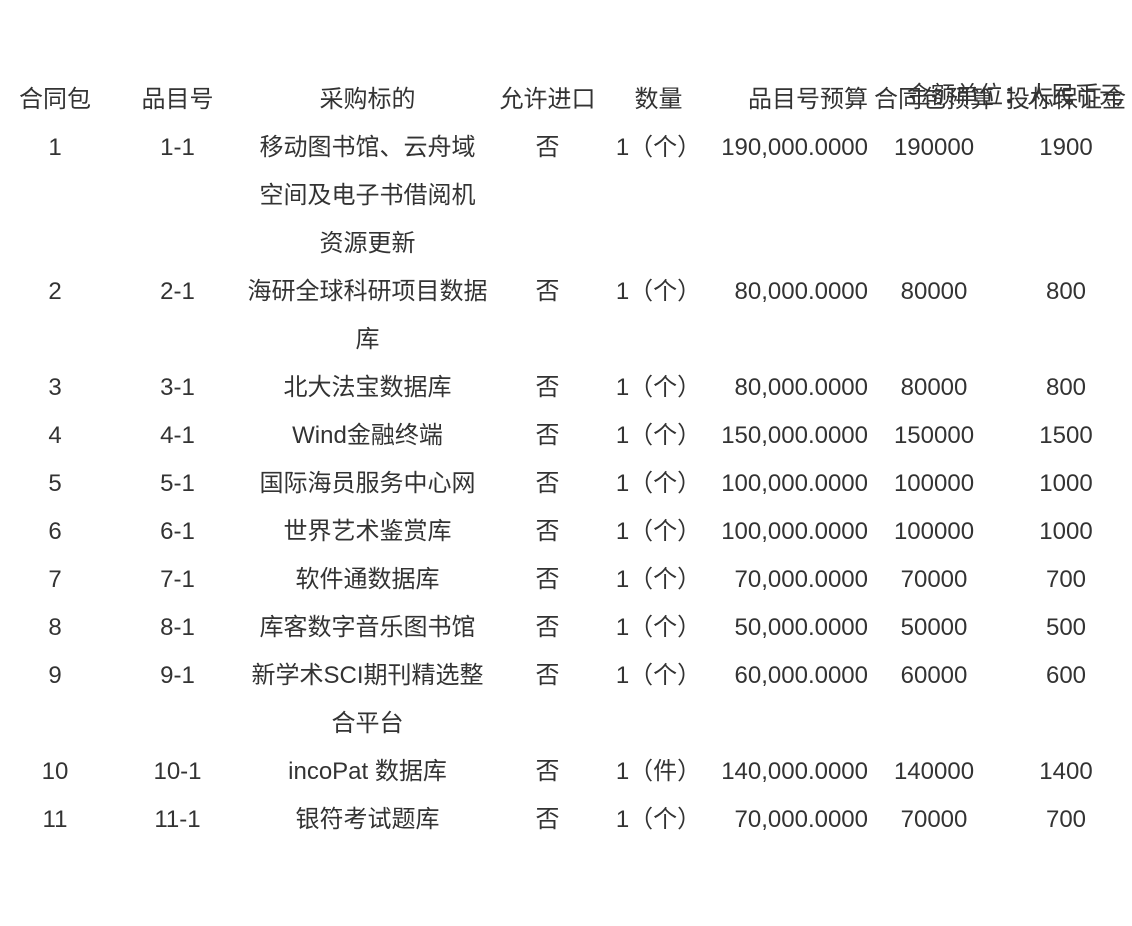 The width and height of the screenshot is (1132, 926). I want to click on table-cell: 3, so click(55, 387).